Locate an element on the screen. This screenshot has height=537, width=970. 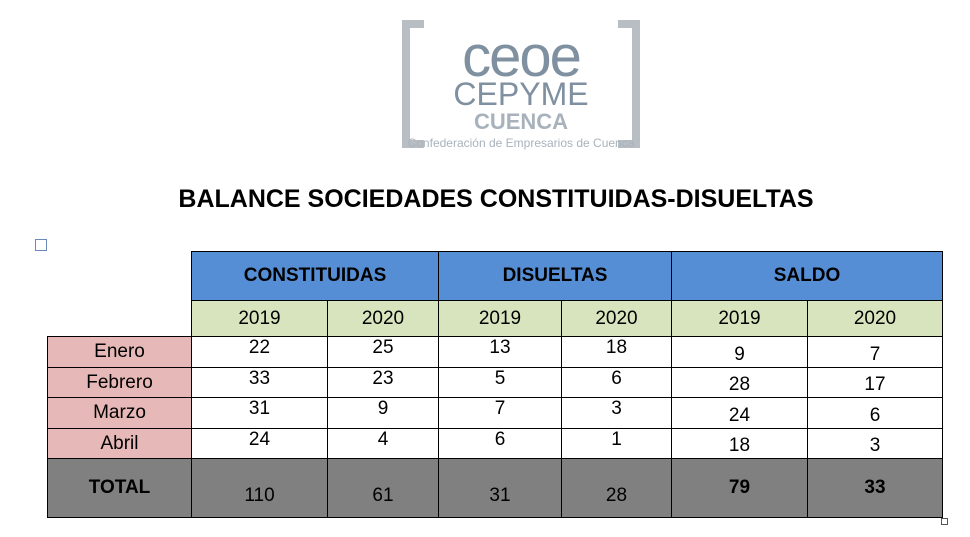
value-cell: 1 is located at coordinates (616, 443).